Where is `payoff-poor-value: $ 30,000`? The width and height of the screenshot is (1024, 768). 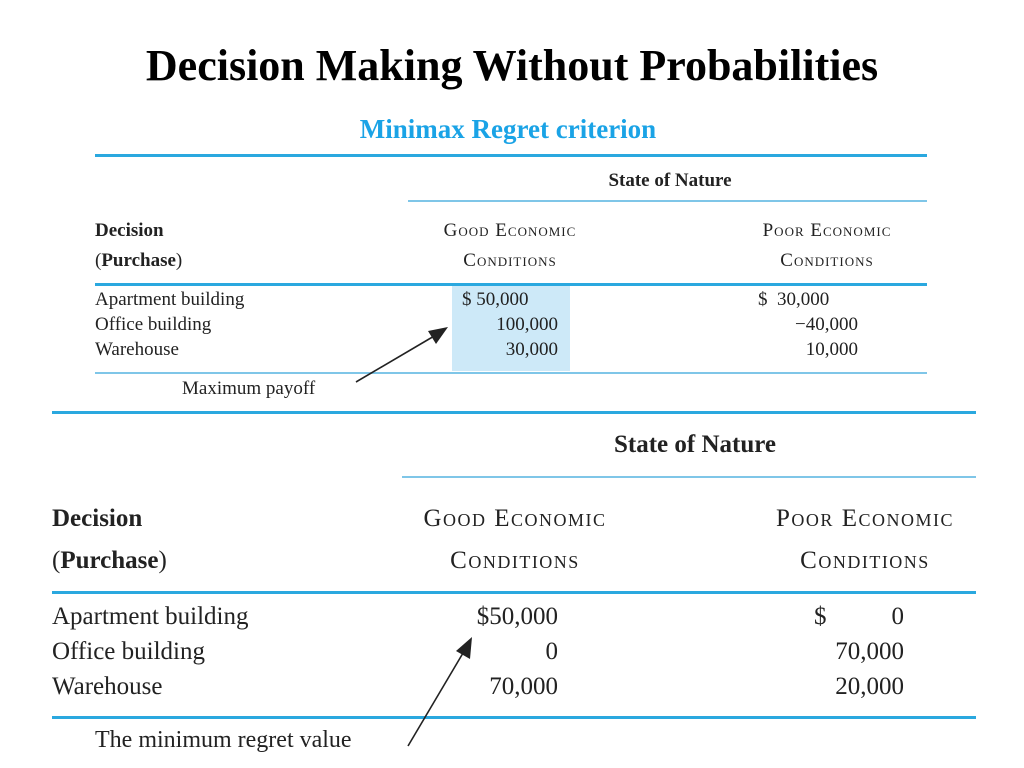
payoff-poor-value: $ 30,000 is located at coordinates (794, 299).